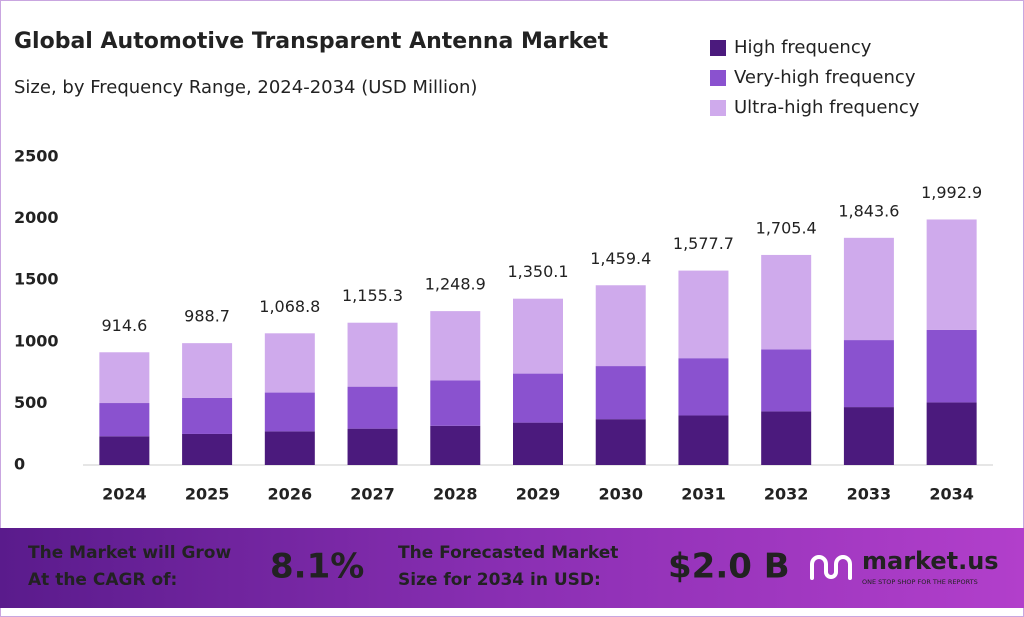 The width and height of the screenshot is (1024, 617). I want to click on total-label: 1,350.1, so click(537, 271).